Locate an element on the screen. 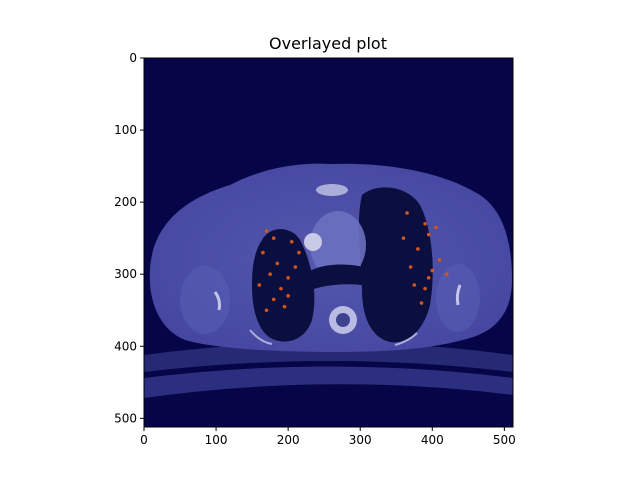 The image size is (640, 480). x-tick-label: 100 is located at coordinates (216, 440).